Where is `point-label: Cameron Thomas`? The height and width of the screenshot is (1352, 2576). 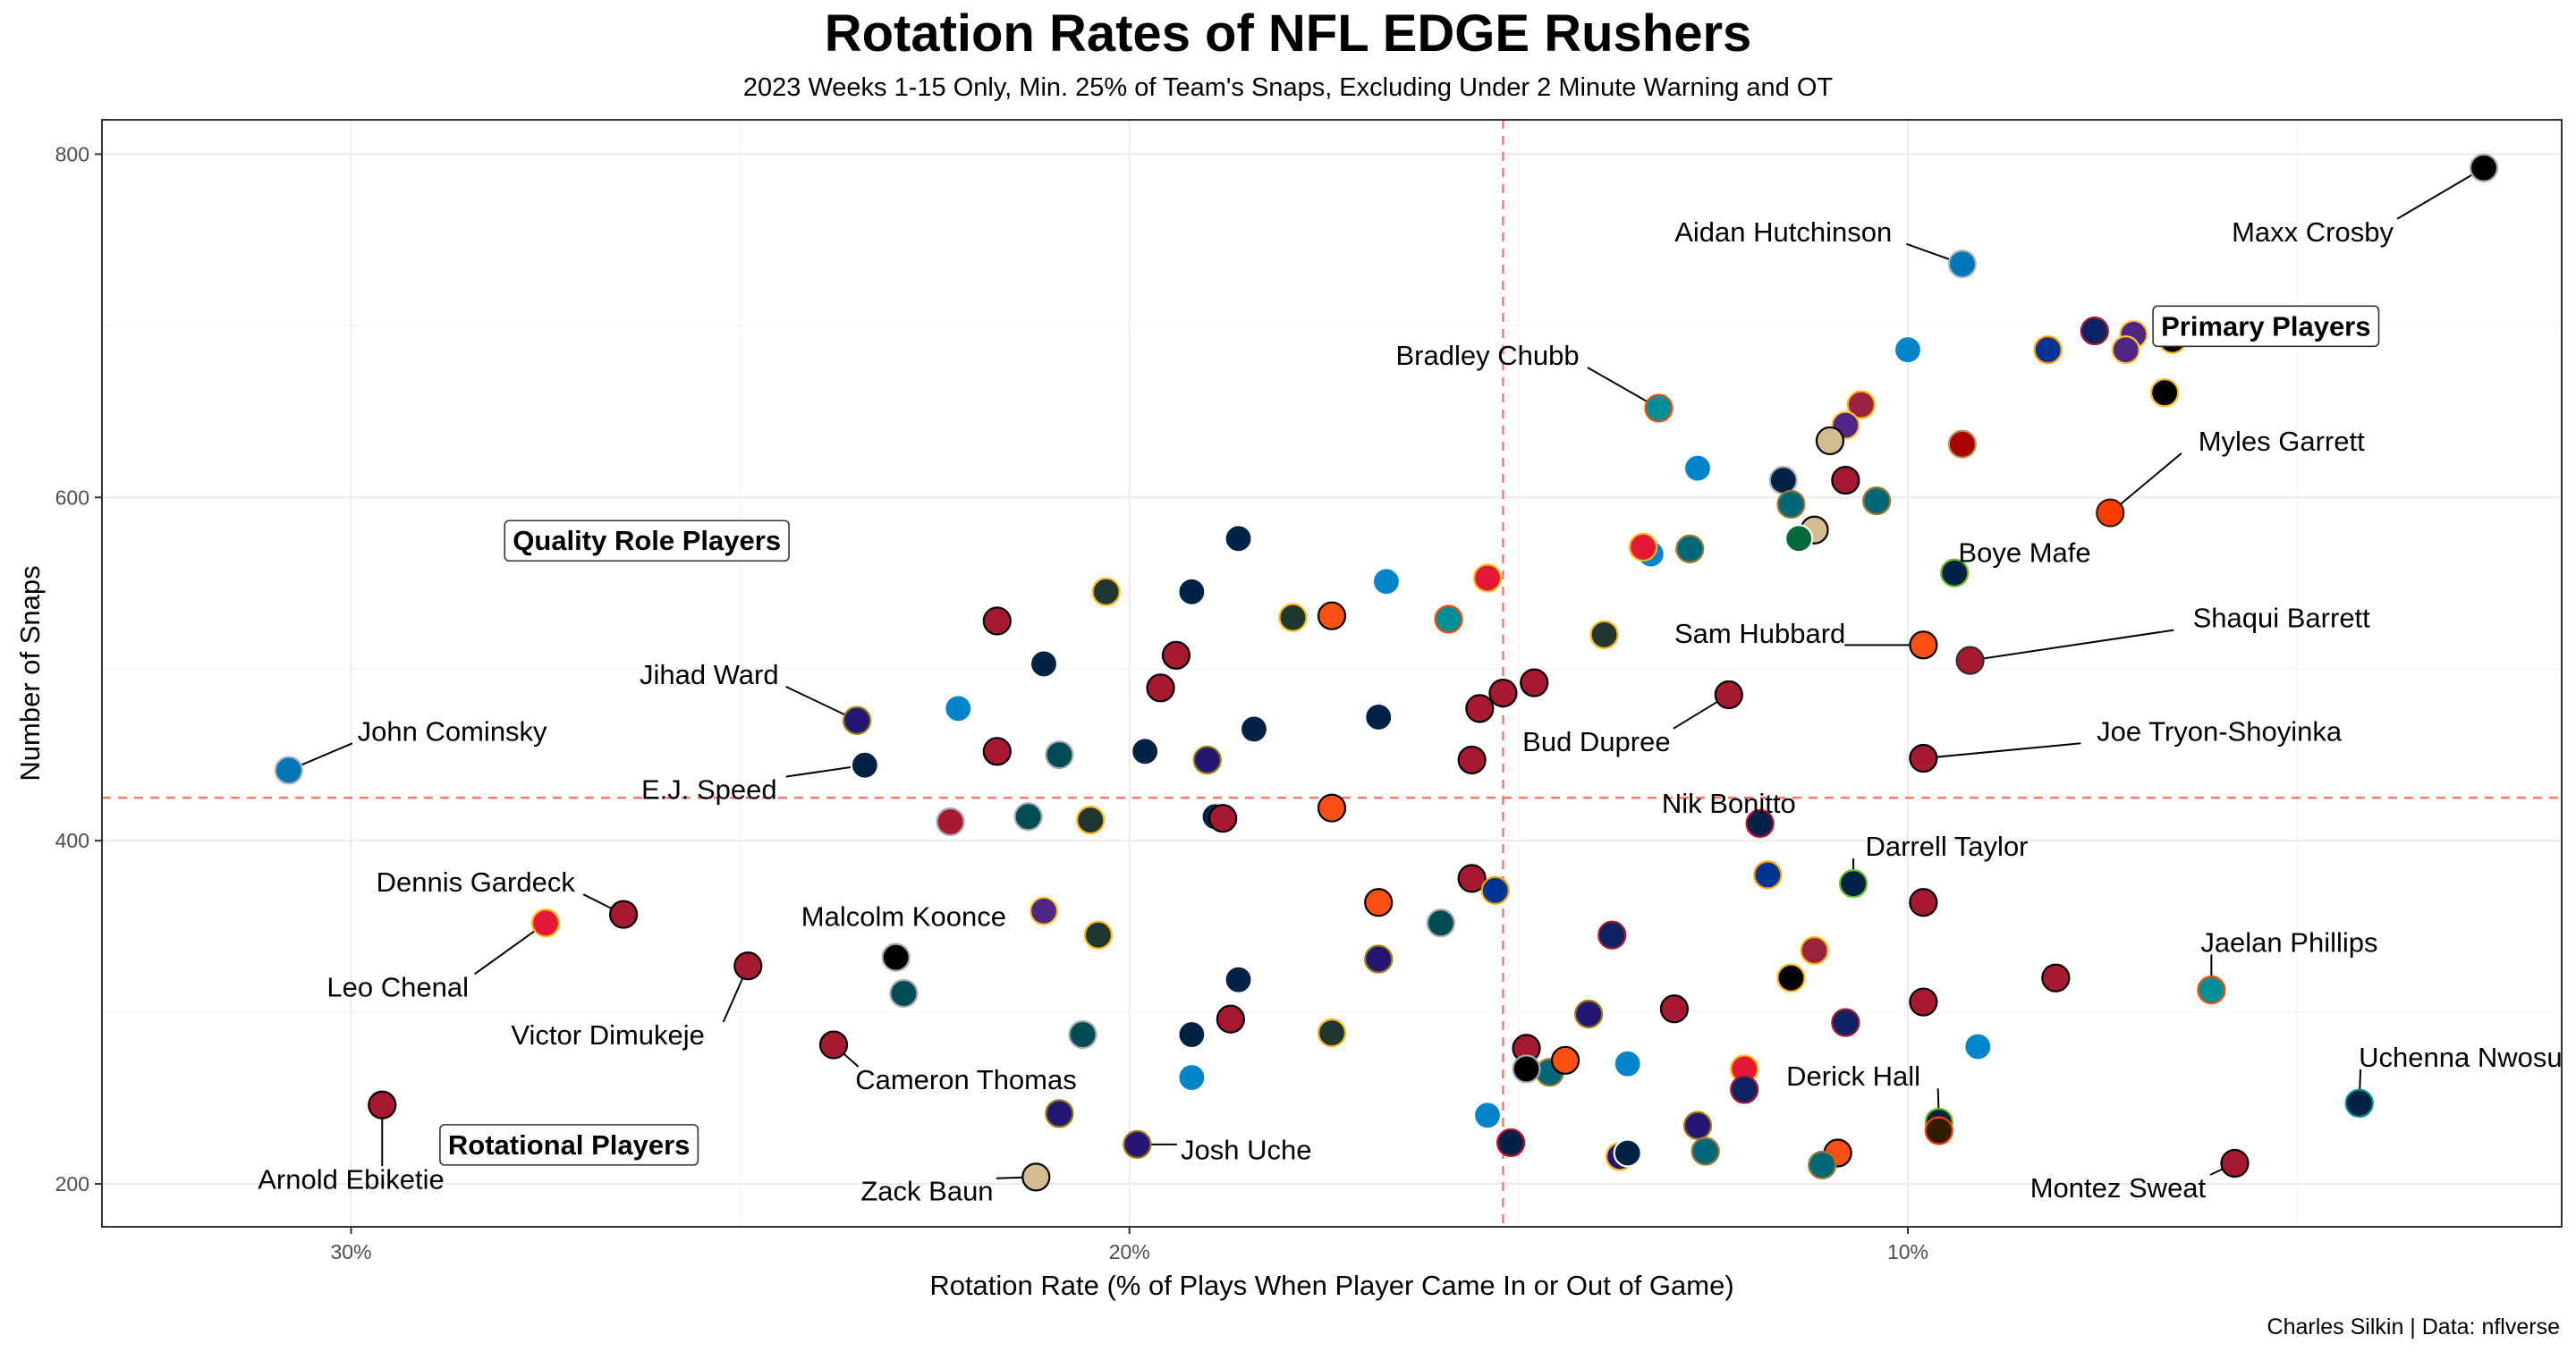 point-label: Cameron Thomas is located at coordinates (966, 1079).